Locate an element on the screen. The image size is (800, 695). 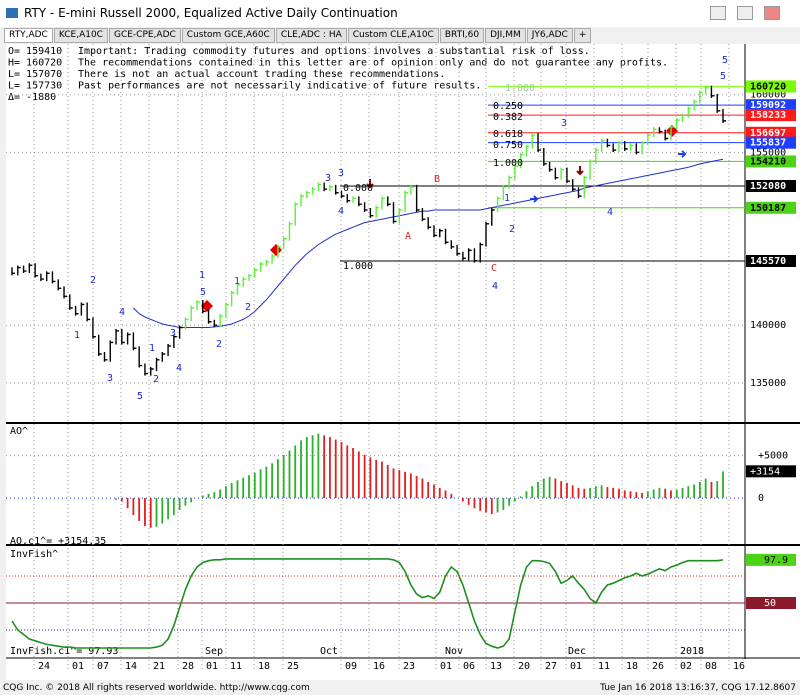
value-badge is located at coordinates (771, 559).